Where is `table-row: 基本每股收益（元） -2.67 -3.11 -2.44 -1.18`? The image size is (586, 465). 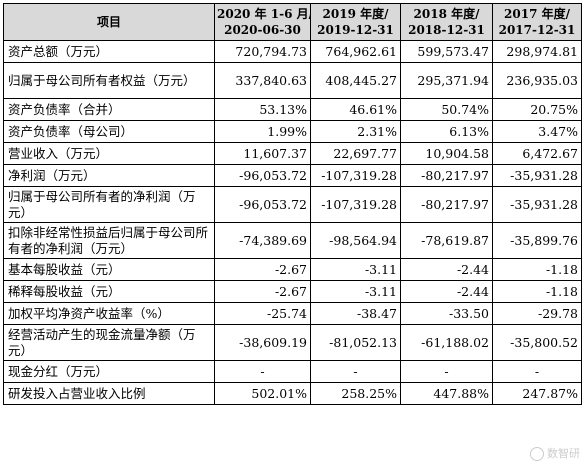
table-row: 基本每股收益（元） -2.67 -3.11 -2.44 -1.18 is located at coordinates (292, 269).